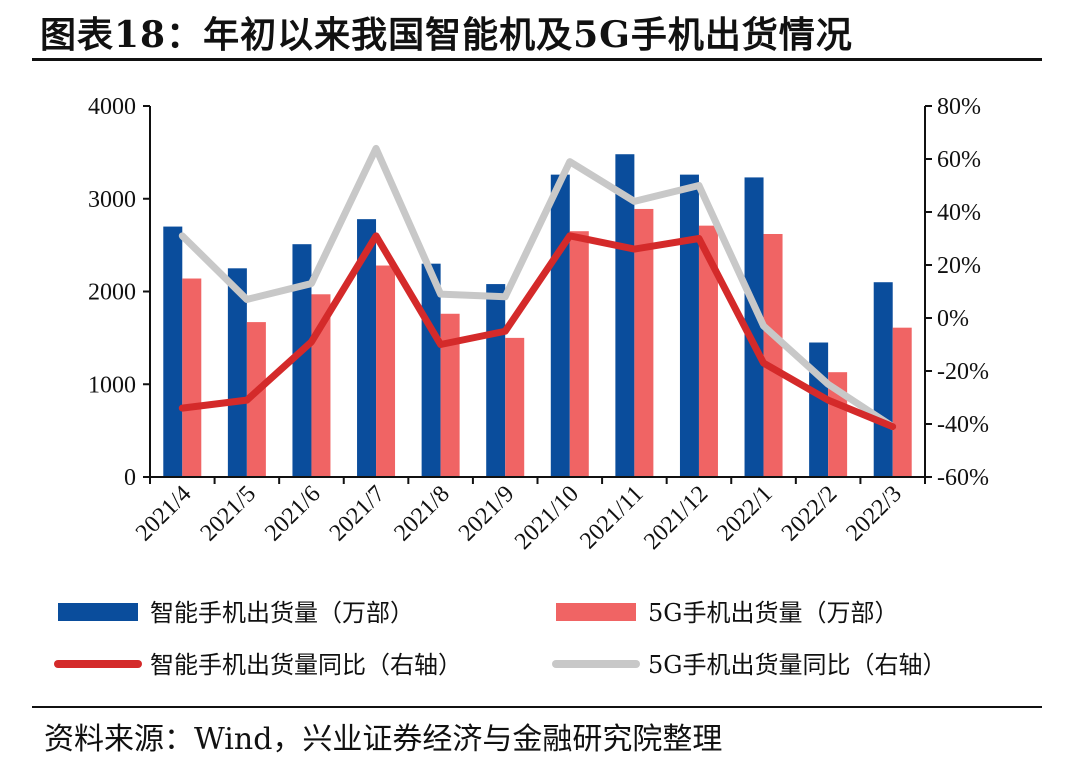 This screenshot has height=766, width=1080. What do you see at coordinates (422, 514) in the screenshot?
I see `x-axis-category-label: 2021/8` at bounding box center [422, 514].